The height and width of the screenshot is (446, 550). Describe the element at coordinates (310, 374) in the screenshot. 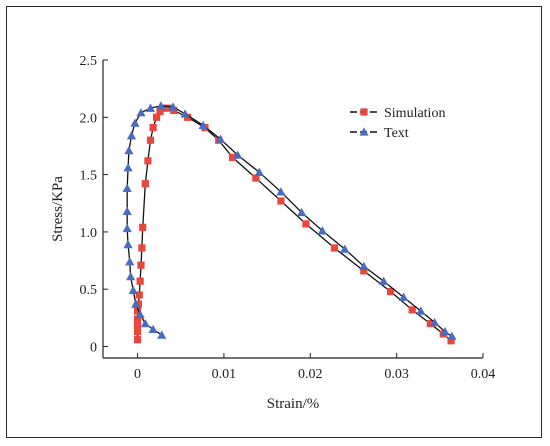

I see `x-tick-label: 0.02` at that location.